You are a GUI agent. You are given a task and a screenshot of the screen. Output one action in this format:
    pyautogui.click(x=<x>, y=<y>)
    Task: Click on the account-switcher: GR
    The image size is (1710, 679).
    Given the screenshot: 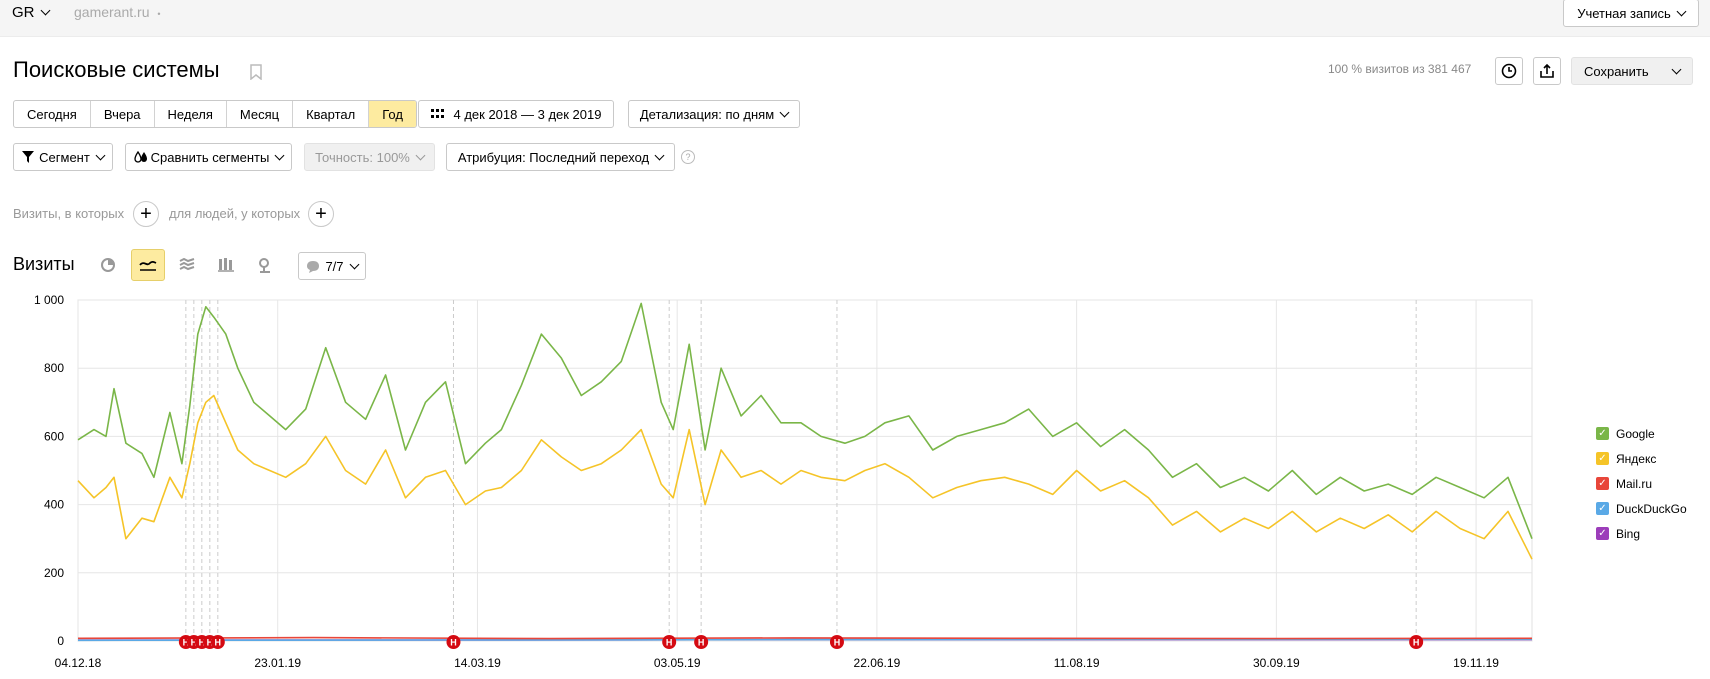 What is the action you would take?
    pyautogui.click(x=31, y=12)
    